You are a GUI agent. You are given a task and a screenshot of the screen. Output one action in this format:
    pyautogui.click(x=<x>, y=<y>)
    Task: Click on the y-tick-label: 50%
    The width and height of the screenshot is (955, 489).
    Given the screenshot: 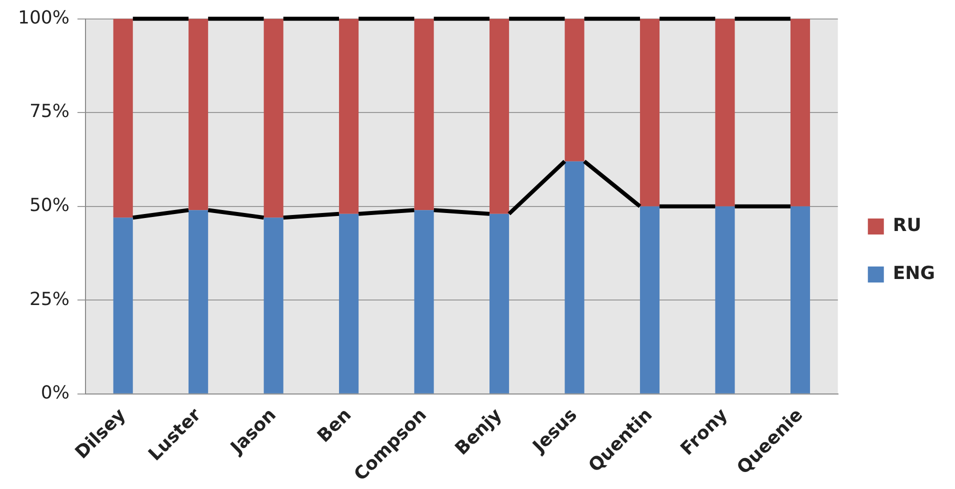 What is the action you would take?
    pyautogui.click(x=49, y=205)
    